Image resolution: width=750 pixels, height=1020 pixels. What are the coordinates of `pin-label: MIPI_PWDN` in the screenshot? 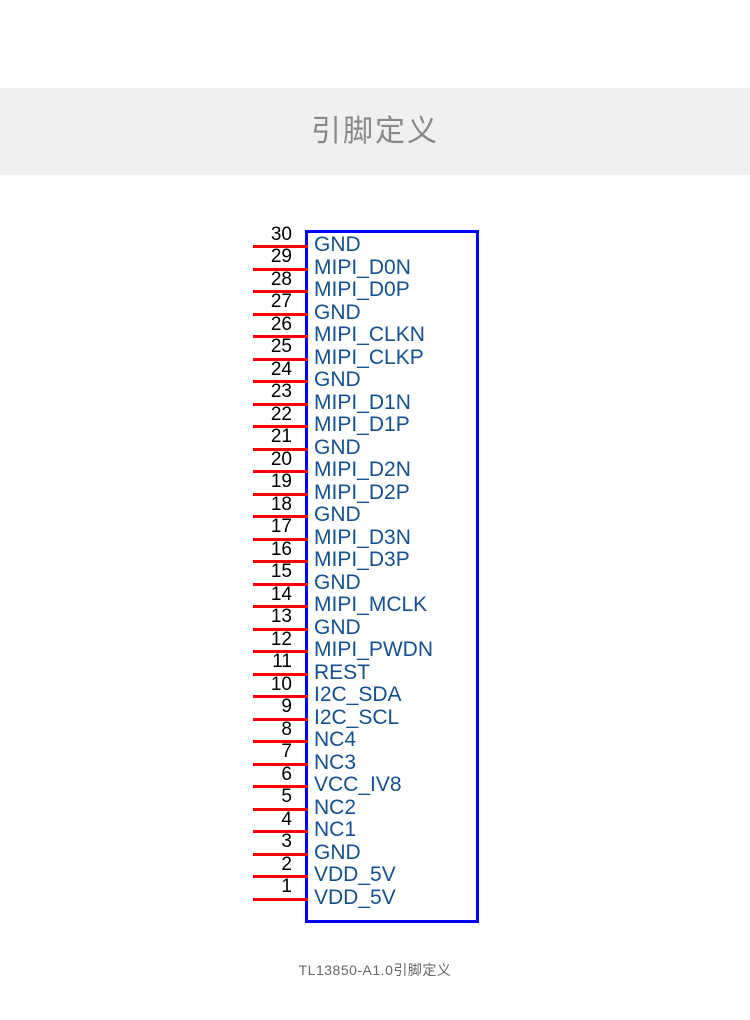 It's located at (374, 649).